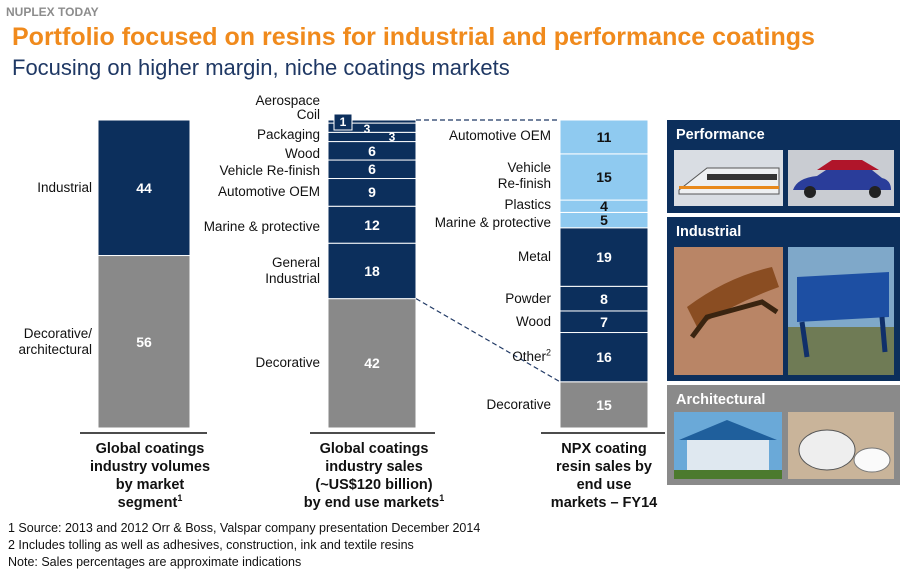 This screenshot has height=580, width=900. Describe the element at coordinates (604, 321) in the screenshot. I see `value-label: 7` at that location.